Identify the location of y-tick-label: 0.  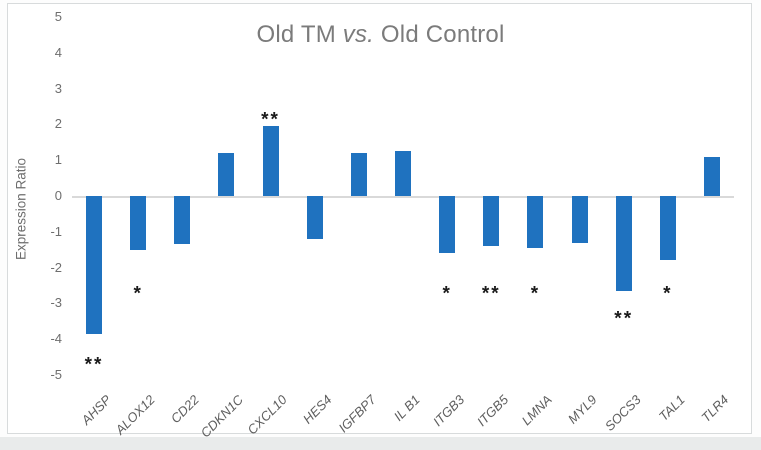
(58, 195).